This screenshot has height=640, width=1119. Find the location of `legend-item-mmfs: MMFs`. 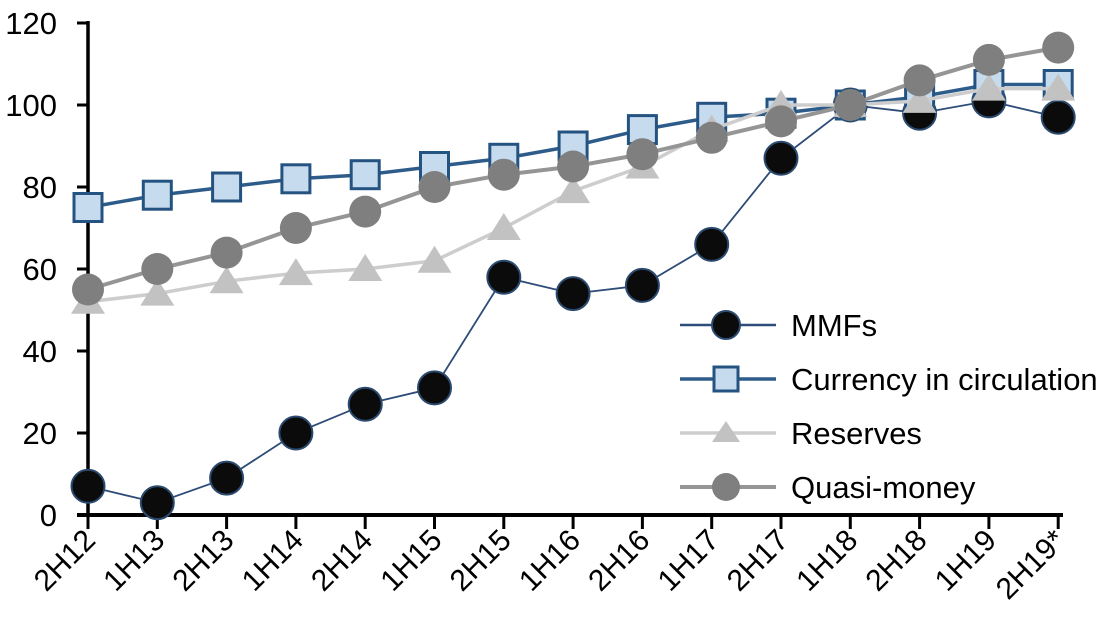

legend-item-mmfs: MMFs is located at coordinates (889, 325).